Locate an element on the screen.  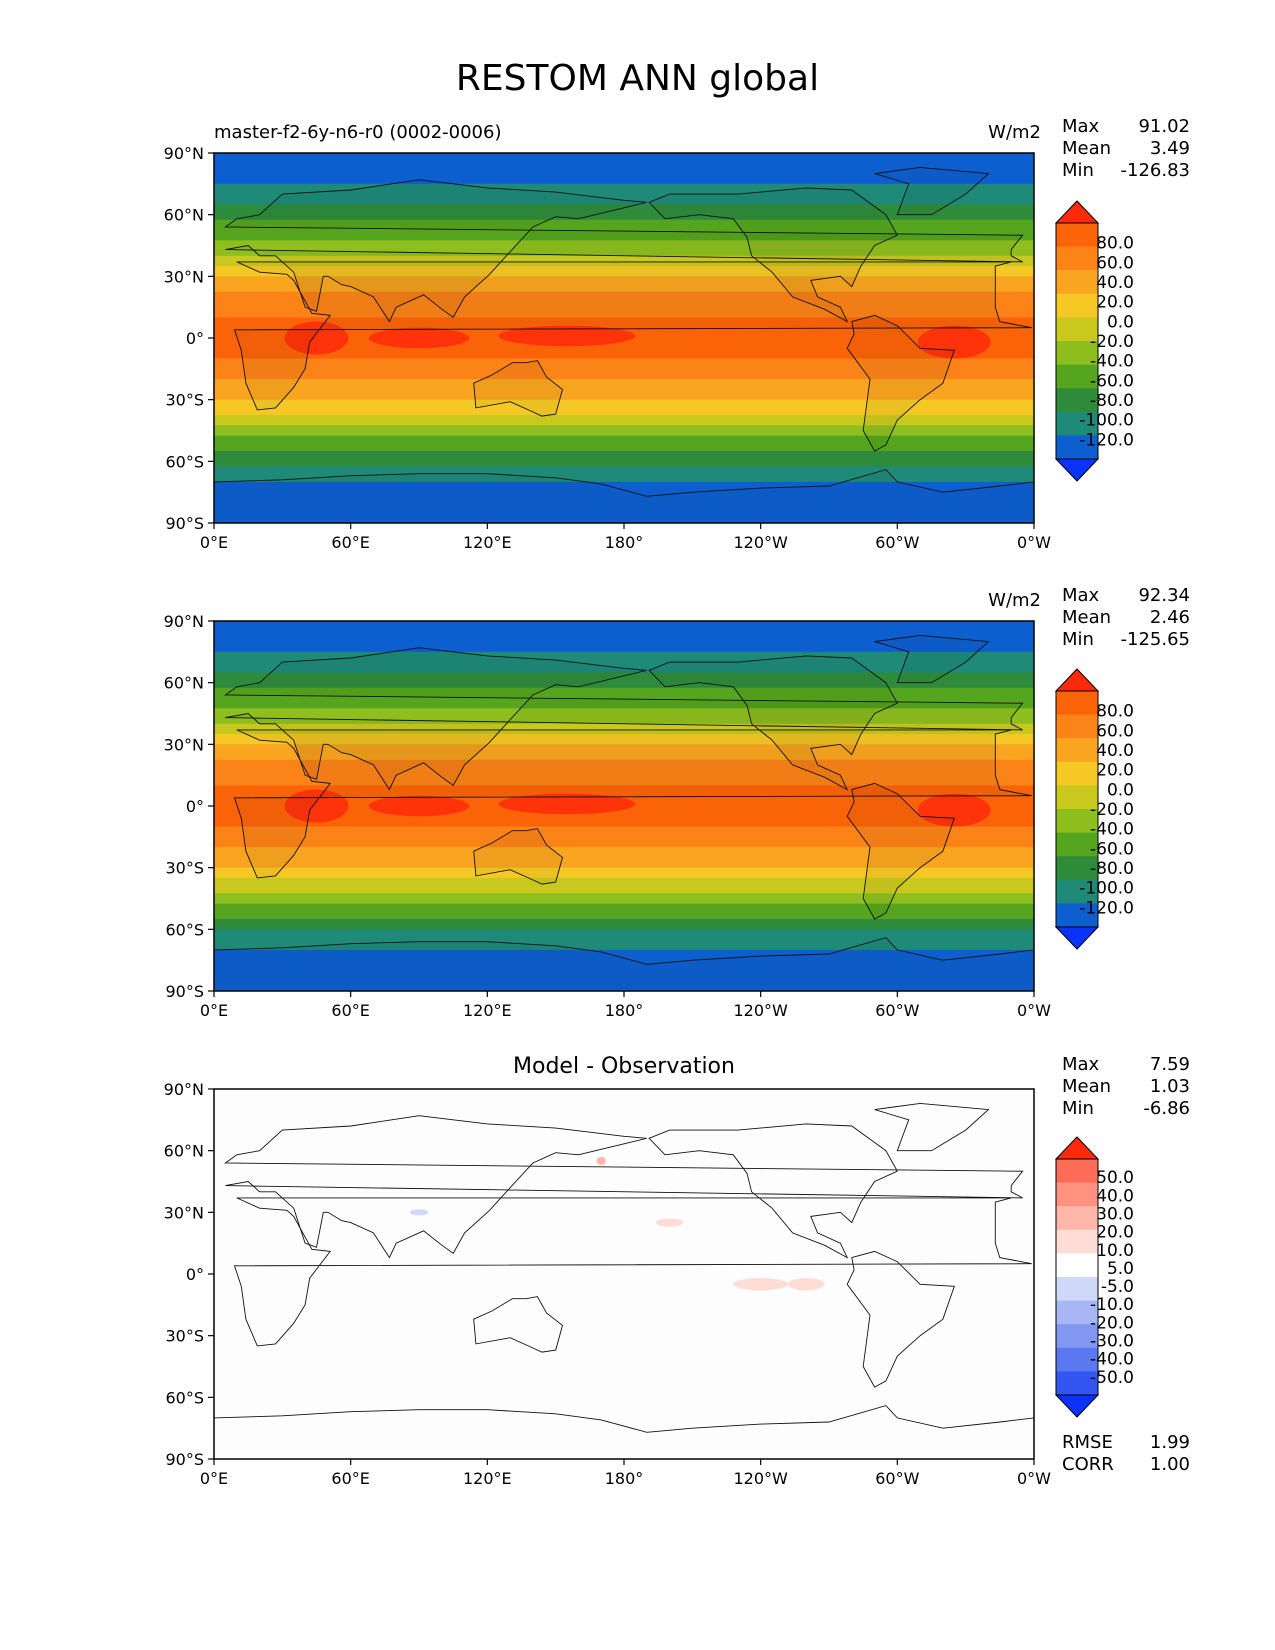
warm-pool is located at coordinates (567, 804).